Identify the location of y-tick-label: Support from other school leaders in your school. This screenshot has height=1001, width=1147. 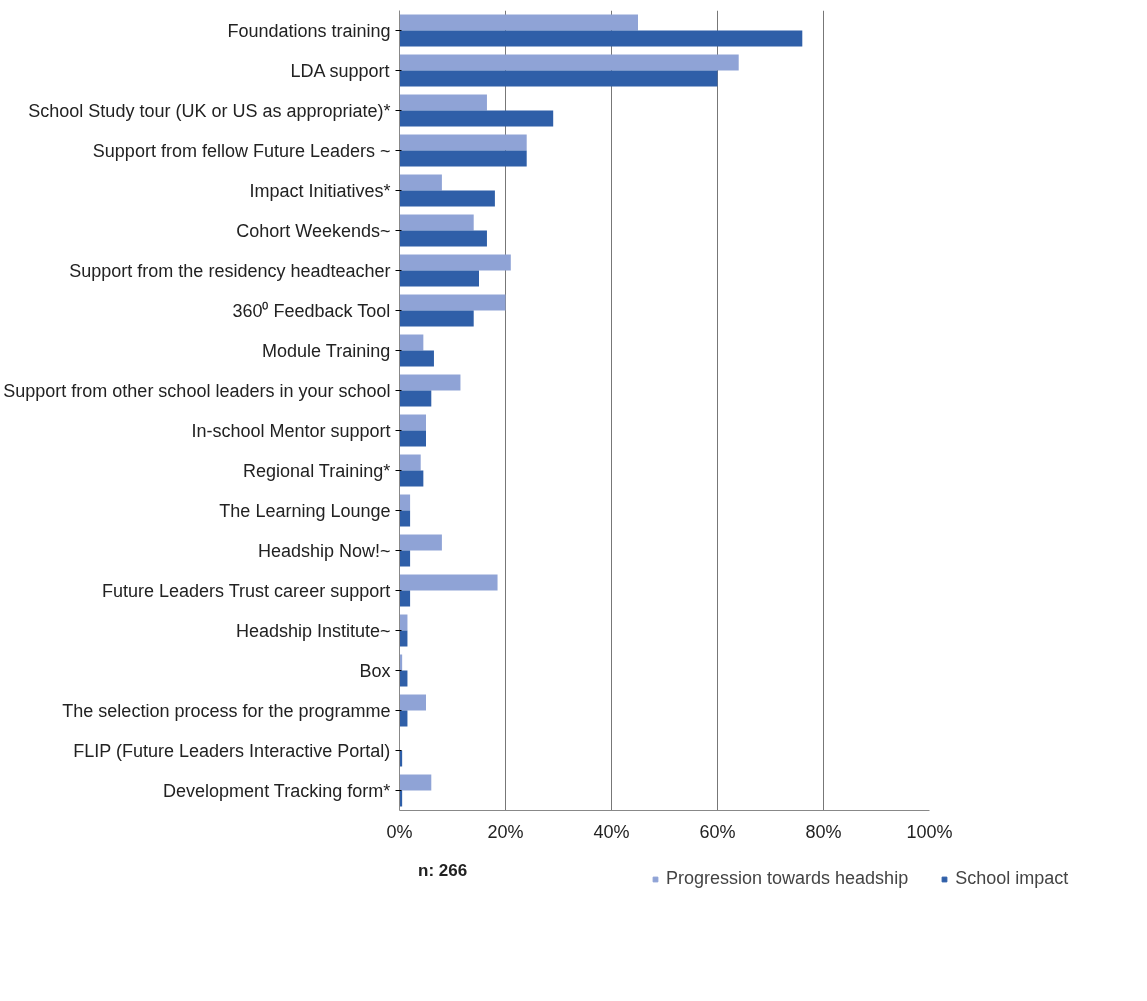
(197, 390).